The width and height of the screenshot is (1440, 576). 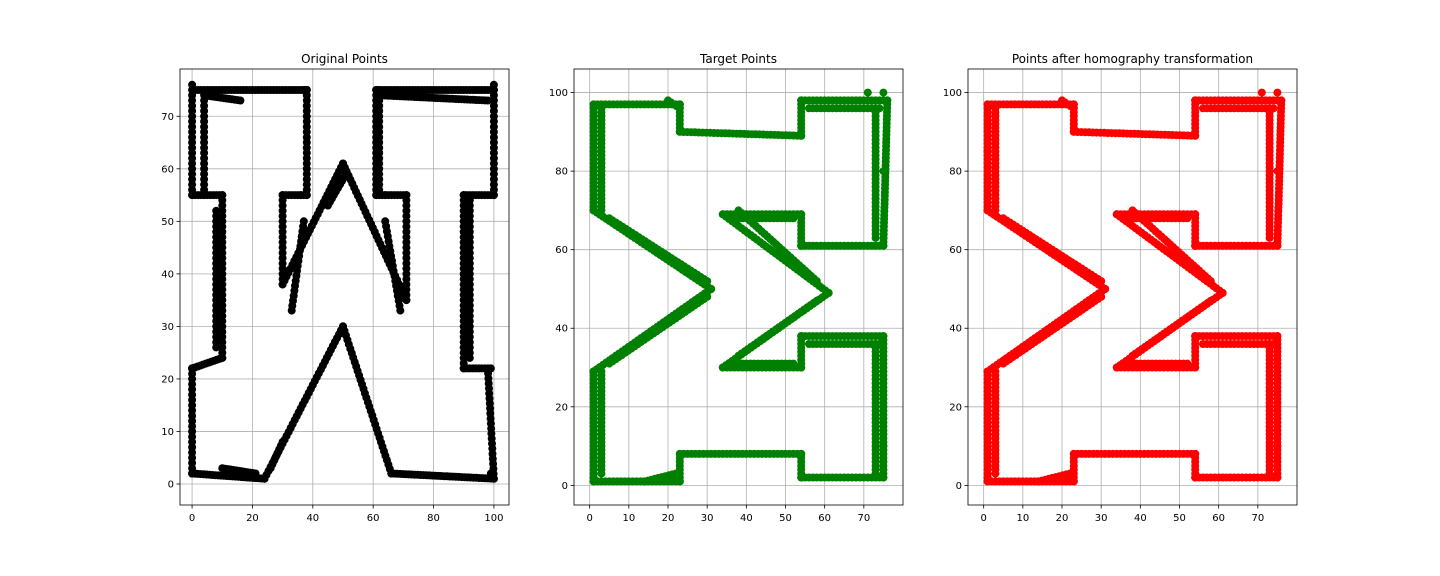 What do you see at coordinates (167, 117) in the screenshot?
I see `y-tick-label: 70` at bounding box center [167, 117].